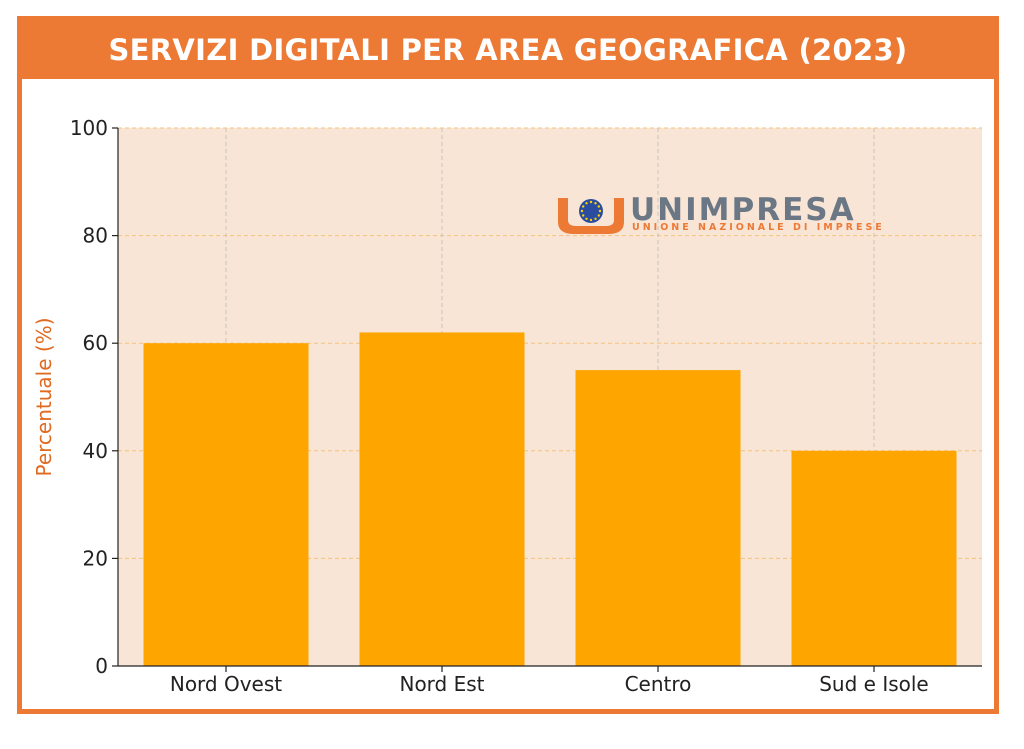  Describe the element at coordinates (743, 210) in the screenshot. I see `logo-name: UNIMPRESA` at that location.